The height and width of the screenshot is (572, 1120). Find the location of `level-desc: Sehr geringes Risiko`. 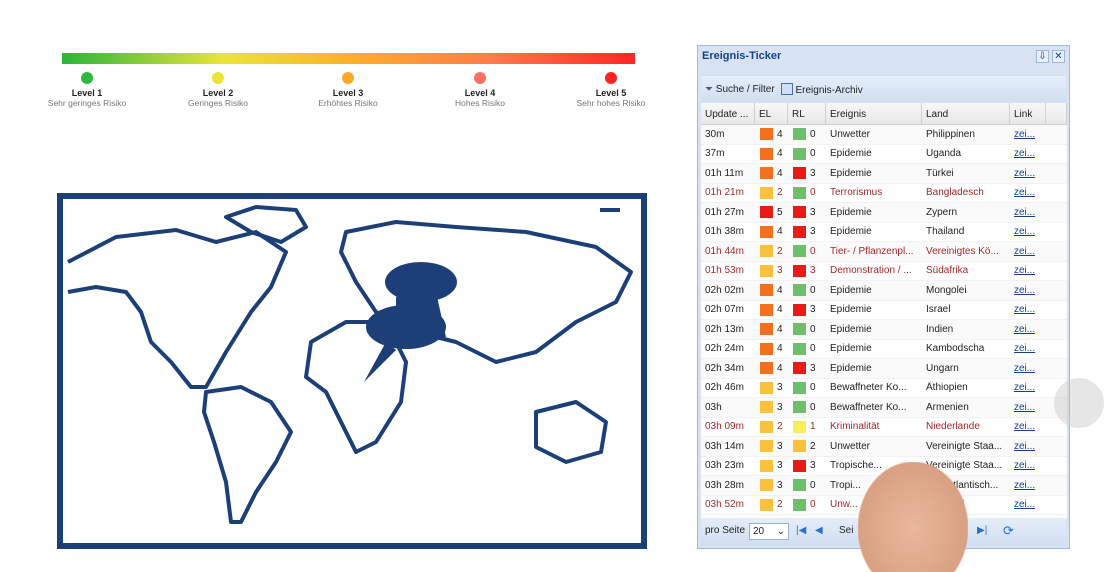

level-desc: Sehr geringes Risiko is located at coordinates (87, 103).